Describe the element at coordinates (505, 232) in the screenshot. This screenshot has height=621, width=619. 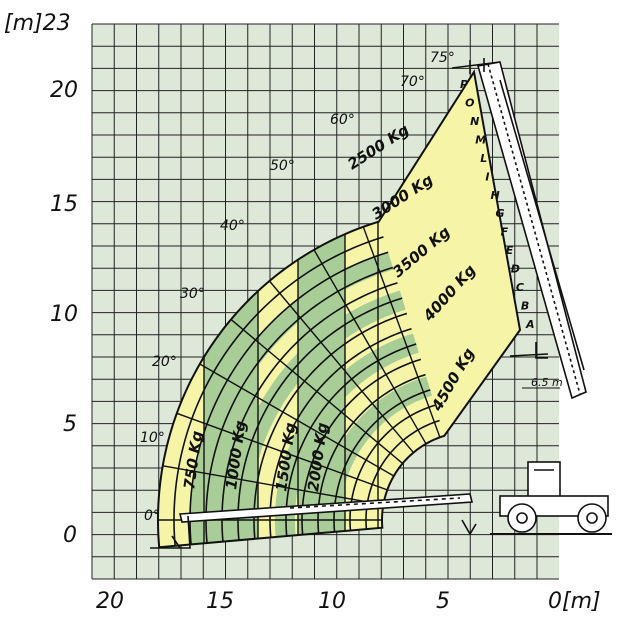
I see `extension-letter: F` at that location.